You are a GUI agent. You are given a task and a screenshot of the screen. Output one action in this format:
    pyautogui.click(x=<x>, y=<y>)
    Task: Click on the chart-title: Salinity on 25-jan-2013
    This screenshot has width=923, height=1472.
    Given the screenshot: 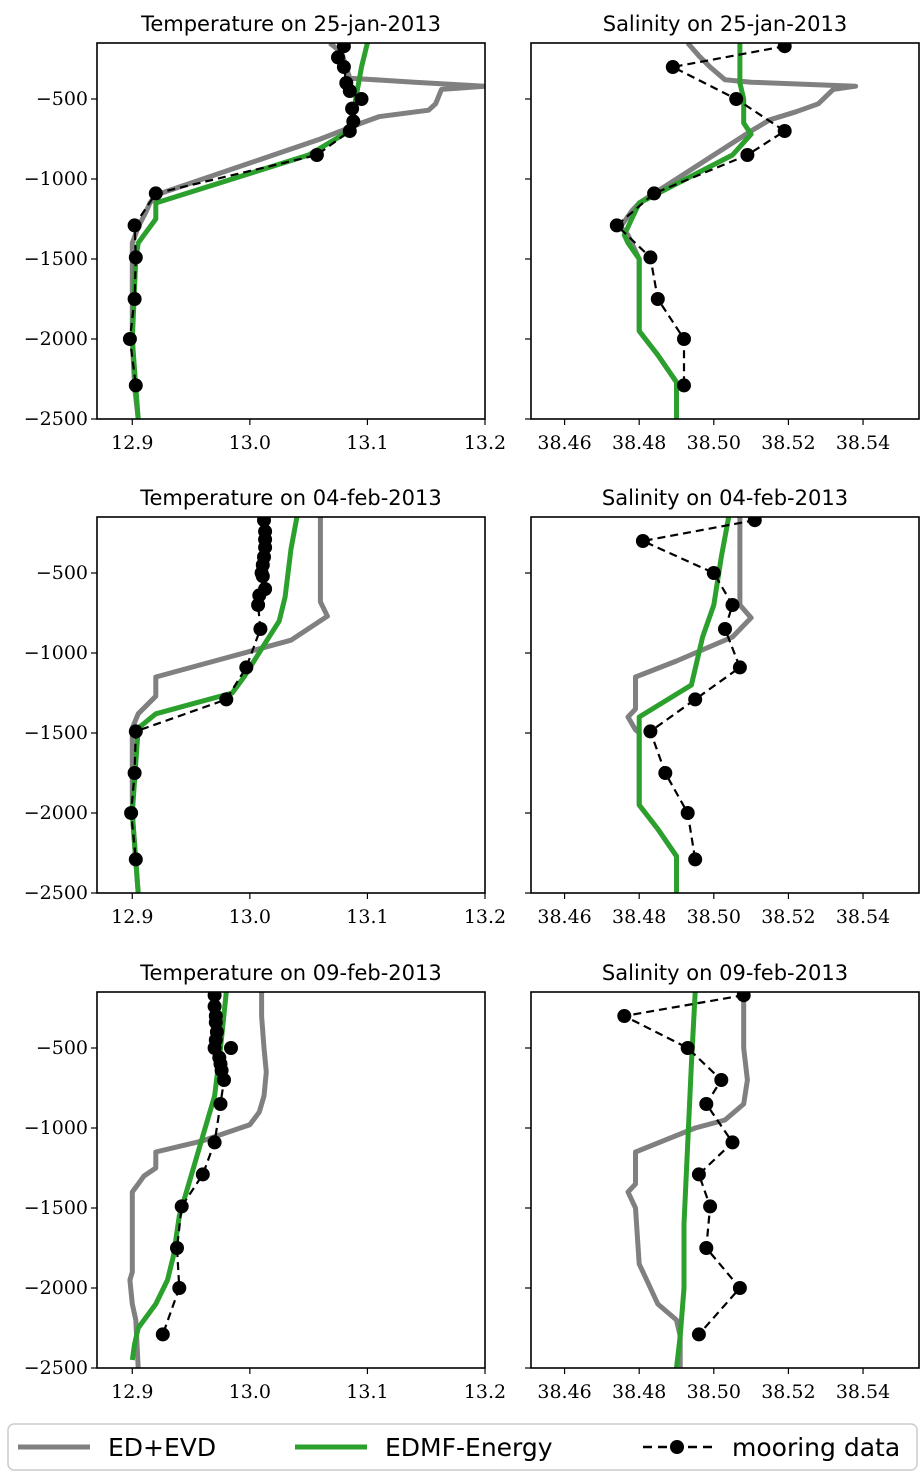 What is the action you would take?
    pyautogui.click(x=725, y=24)
    